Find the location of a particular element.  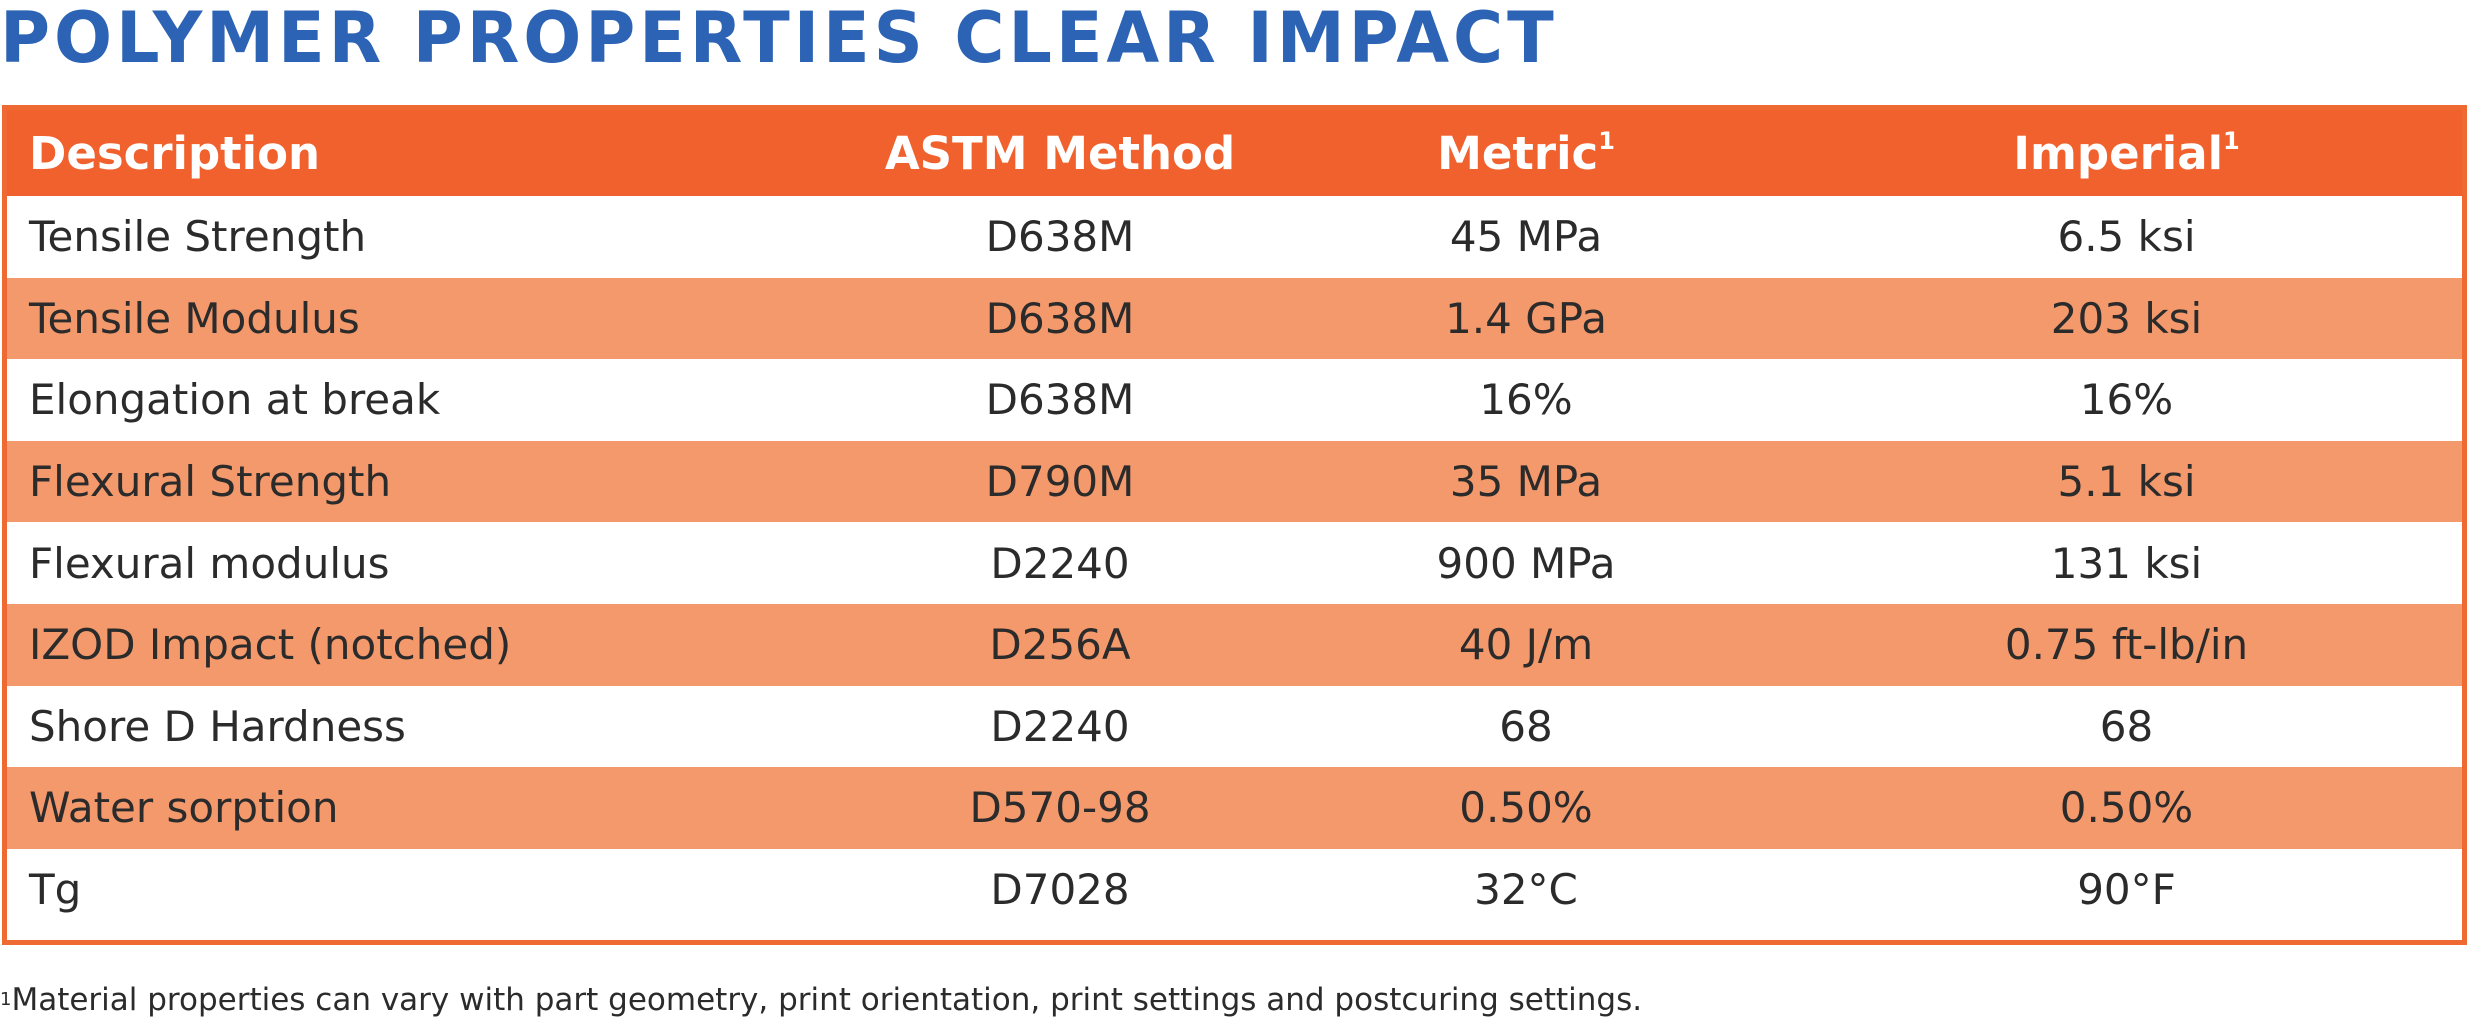

cell-metric: 1.4 GPa is located at coordinates (1526, 318).